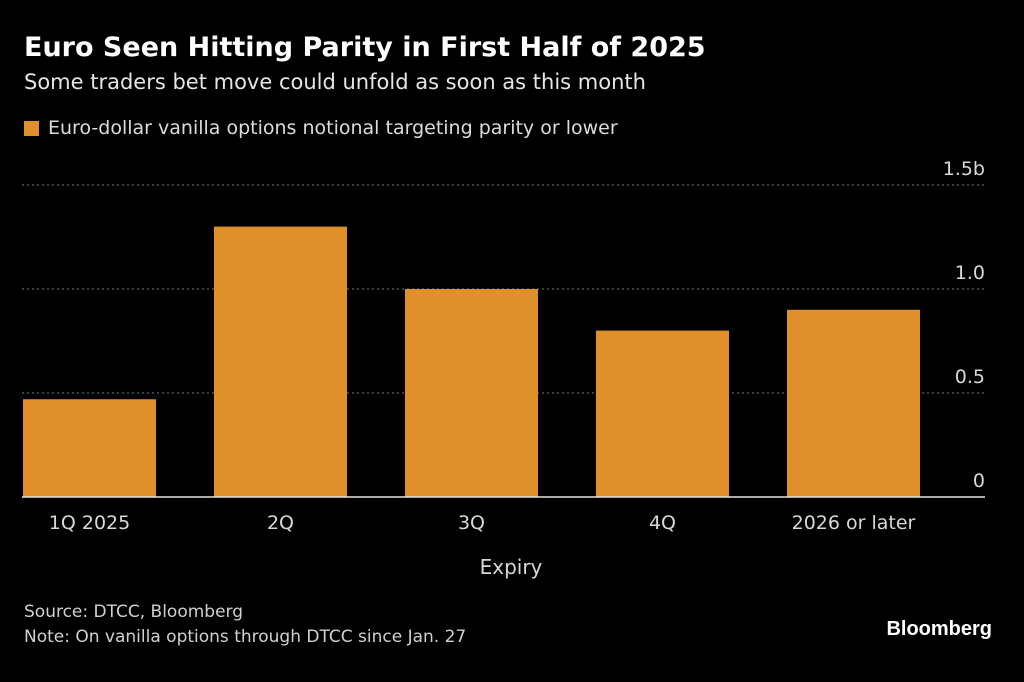 Image resolution: width=1024 pixels, height=682 pixels. Describe the element at coordinates (970, 273) in the screenshot. I see `y-tick-label: 1.0` at that location.